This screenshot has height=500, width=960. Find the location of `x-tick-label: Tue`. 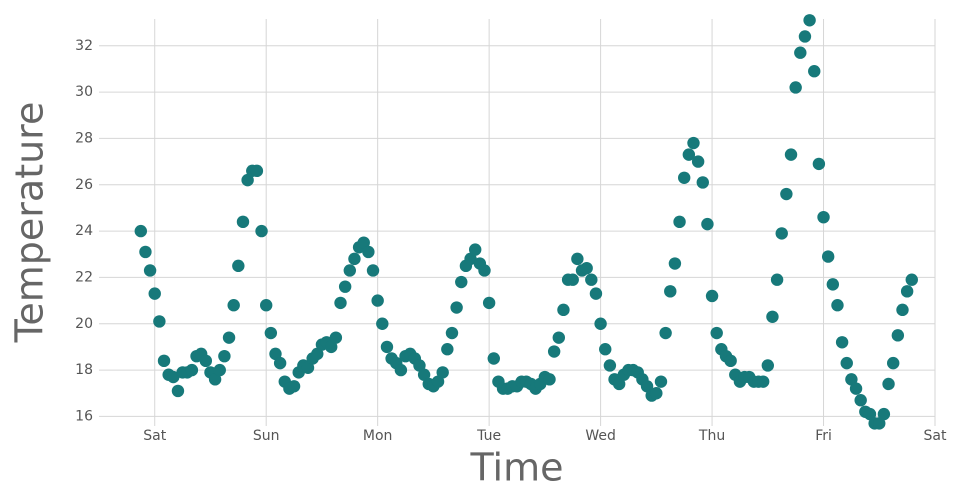

x-tick-label: Tue is located at coordinates (488, 436).